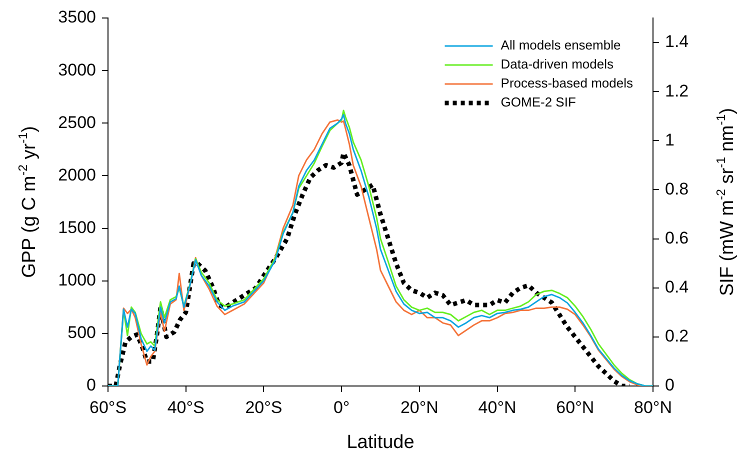  Describe the element at coordinates (677, 90) in the screenshot. I see `y2-tick-label: 1.2` at that location.